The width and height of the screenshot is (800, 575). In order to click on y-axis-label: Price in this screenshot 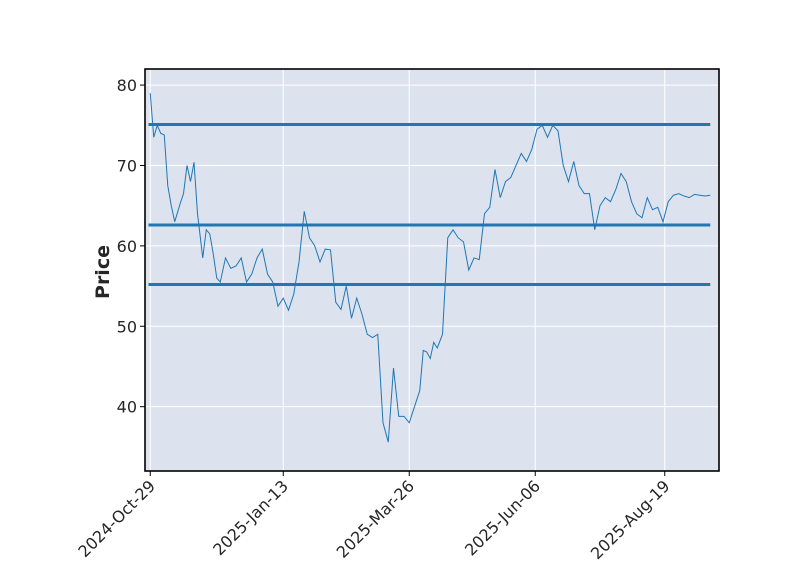, I will do `click(103, 272)`.